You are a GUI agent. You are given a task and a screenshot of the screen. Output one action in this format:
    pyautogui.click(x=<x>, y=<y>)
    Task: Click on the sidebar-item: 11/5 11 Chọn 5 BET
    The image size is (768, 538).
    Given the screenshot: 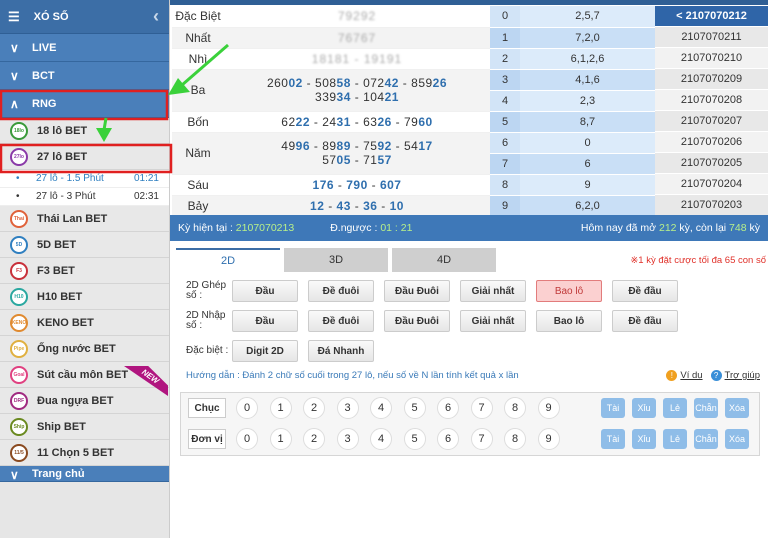 What is the action you would take?
    pyautogui.click(x=84, y=453)
    